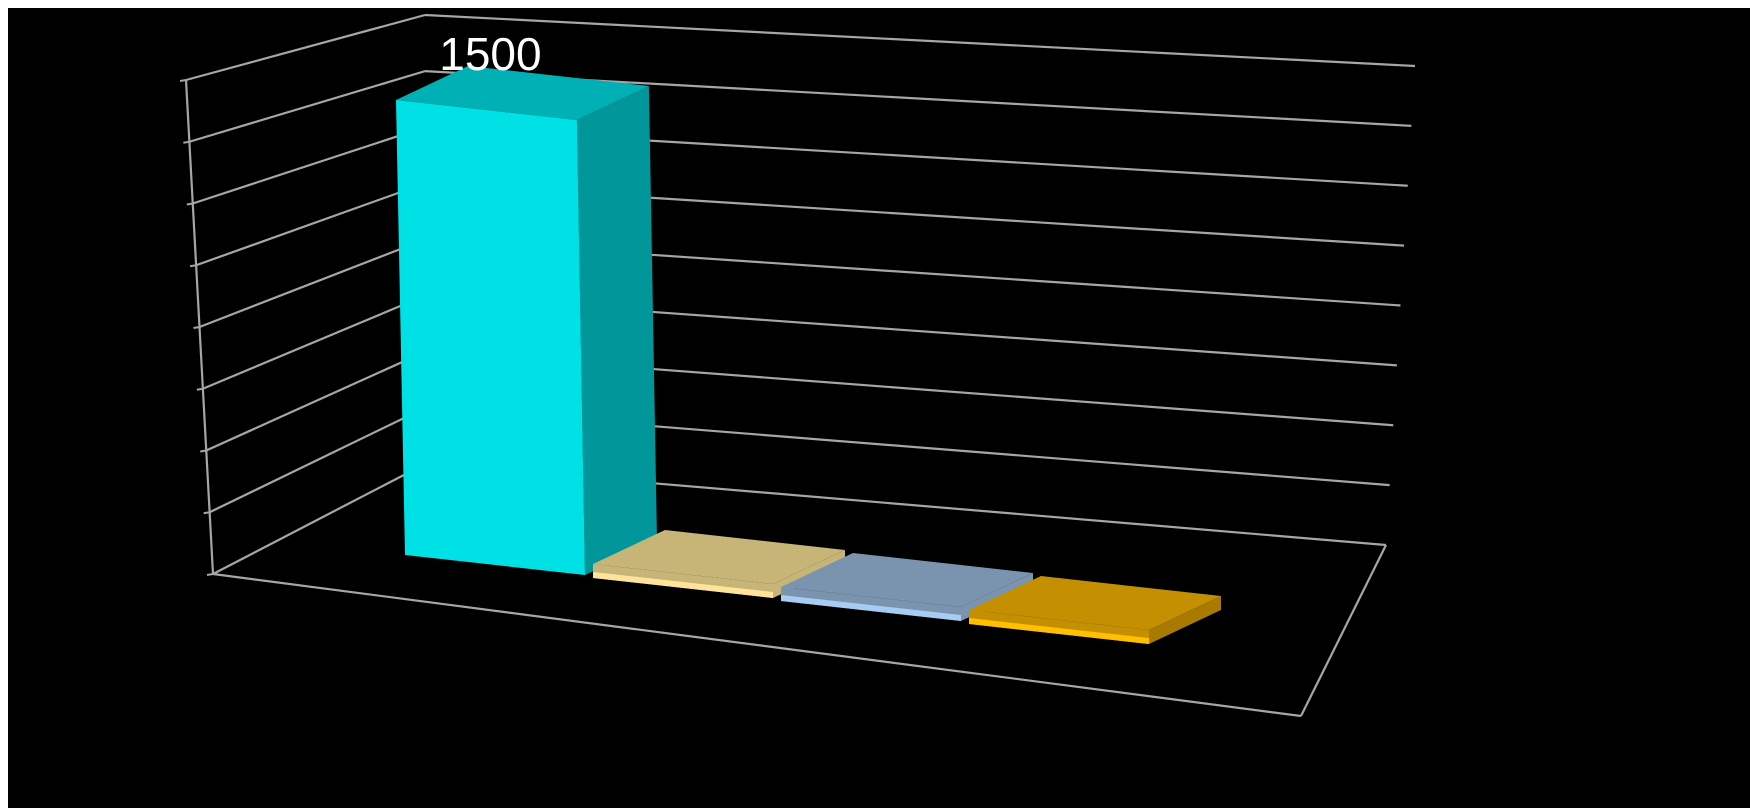 The image size is (1750, 808). What do you see at coordinates (920, 40) in the screenshot?
I see `back-wall-gridline` at bounding box center [920, 40].